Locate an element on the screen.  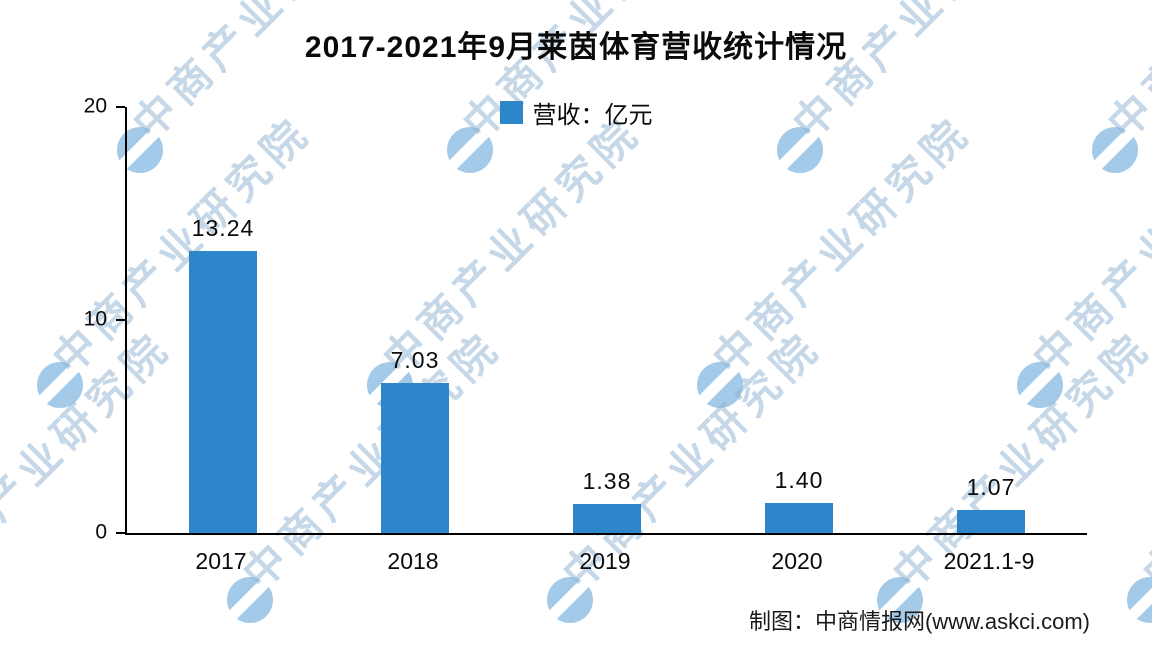
x-axis: 2017 2018 2019 2020 2021.1-9 is located at coordinates (605, 561).